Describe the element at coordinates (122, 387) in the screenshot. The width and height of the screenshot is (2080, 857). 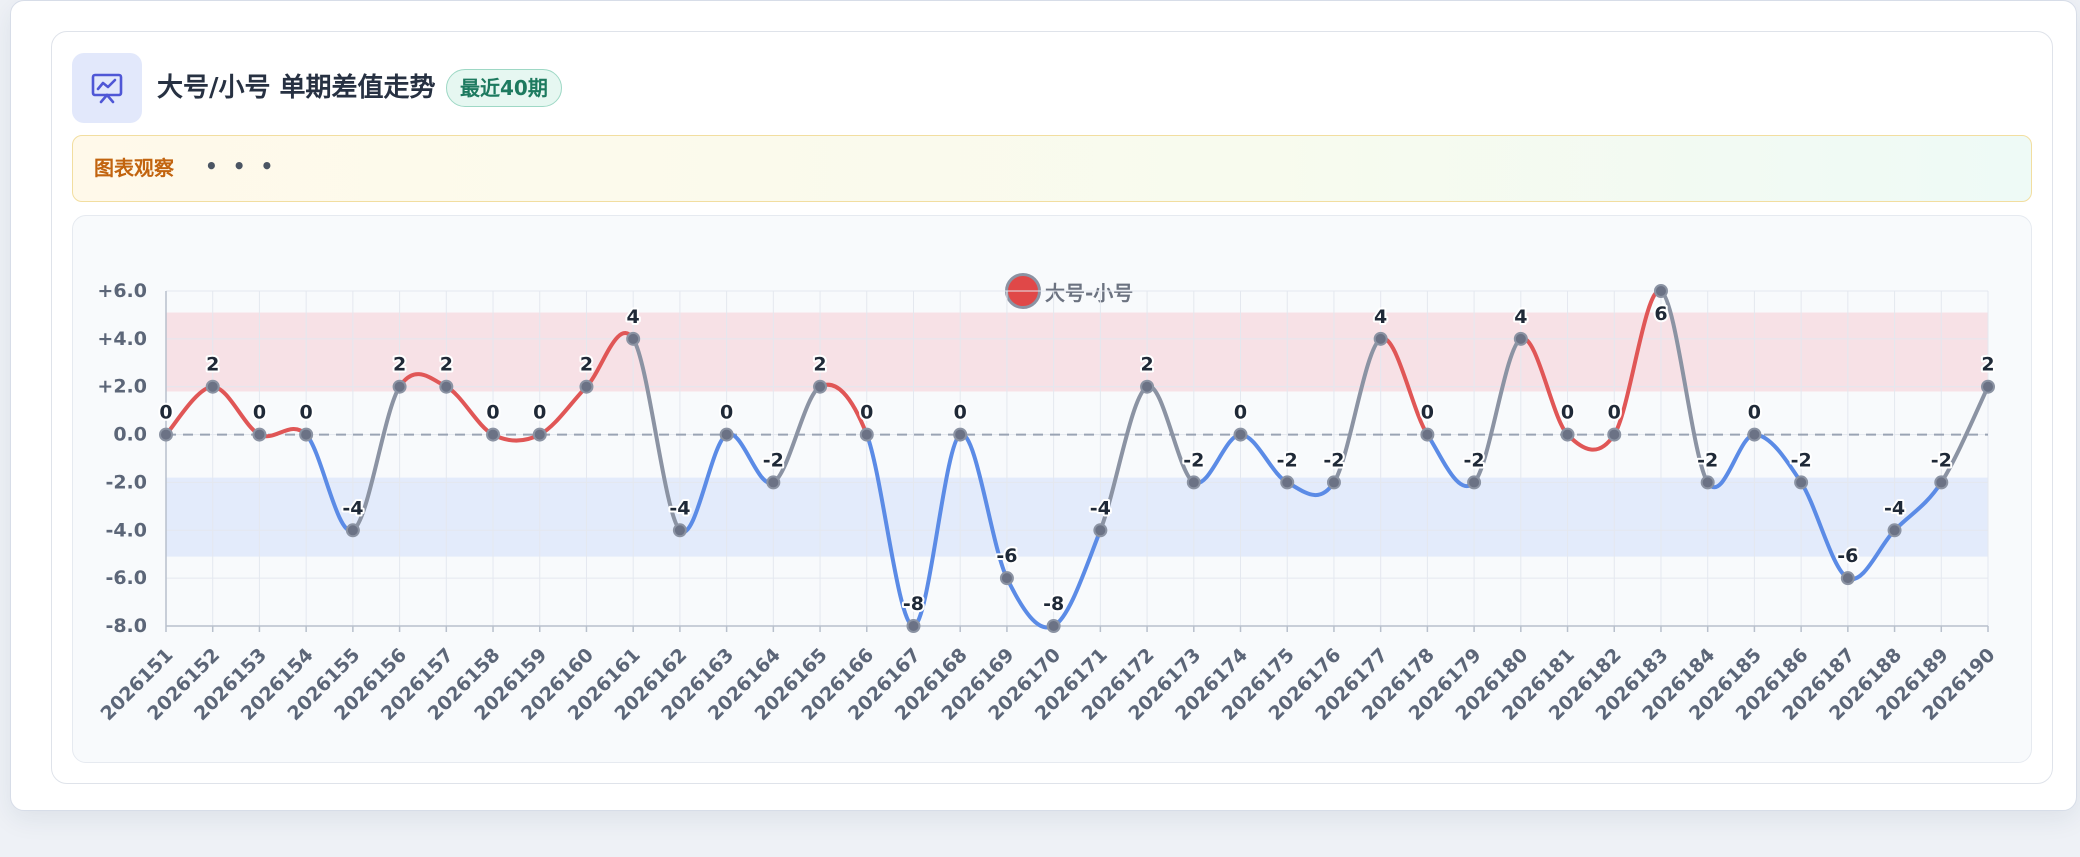
I see `y-tick-label: +2.0` at that location.